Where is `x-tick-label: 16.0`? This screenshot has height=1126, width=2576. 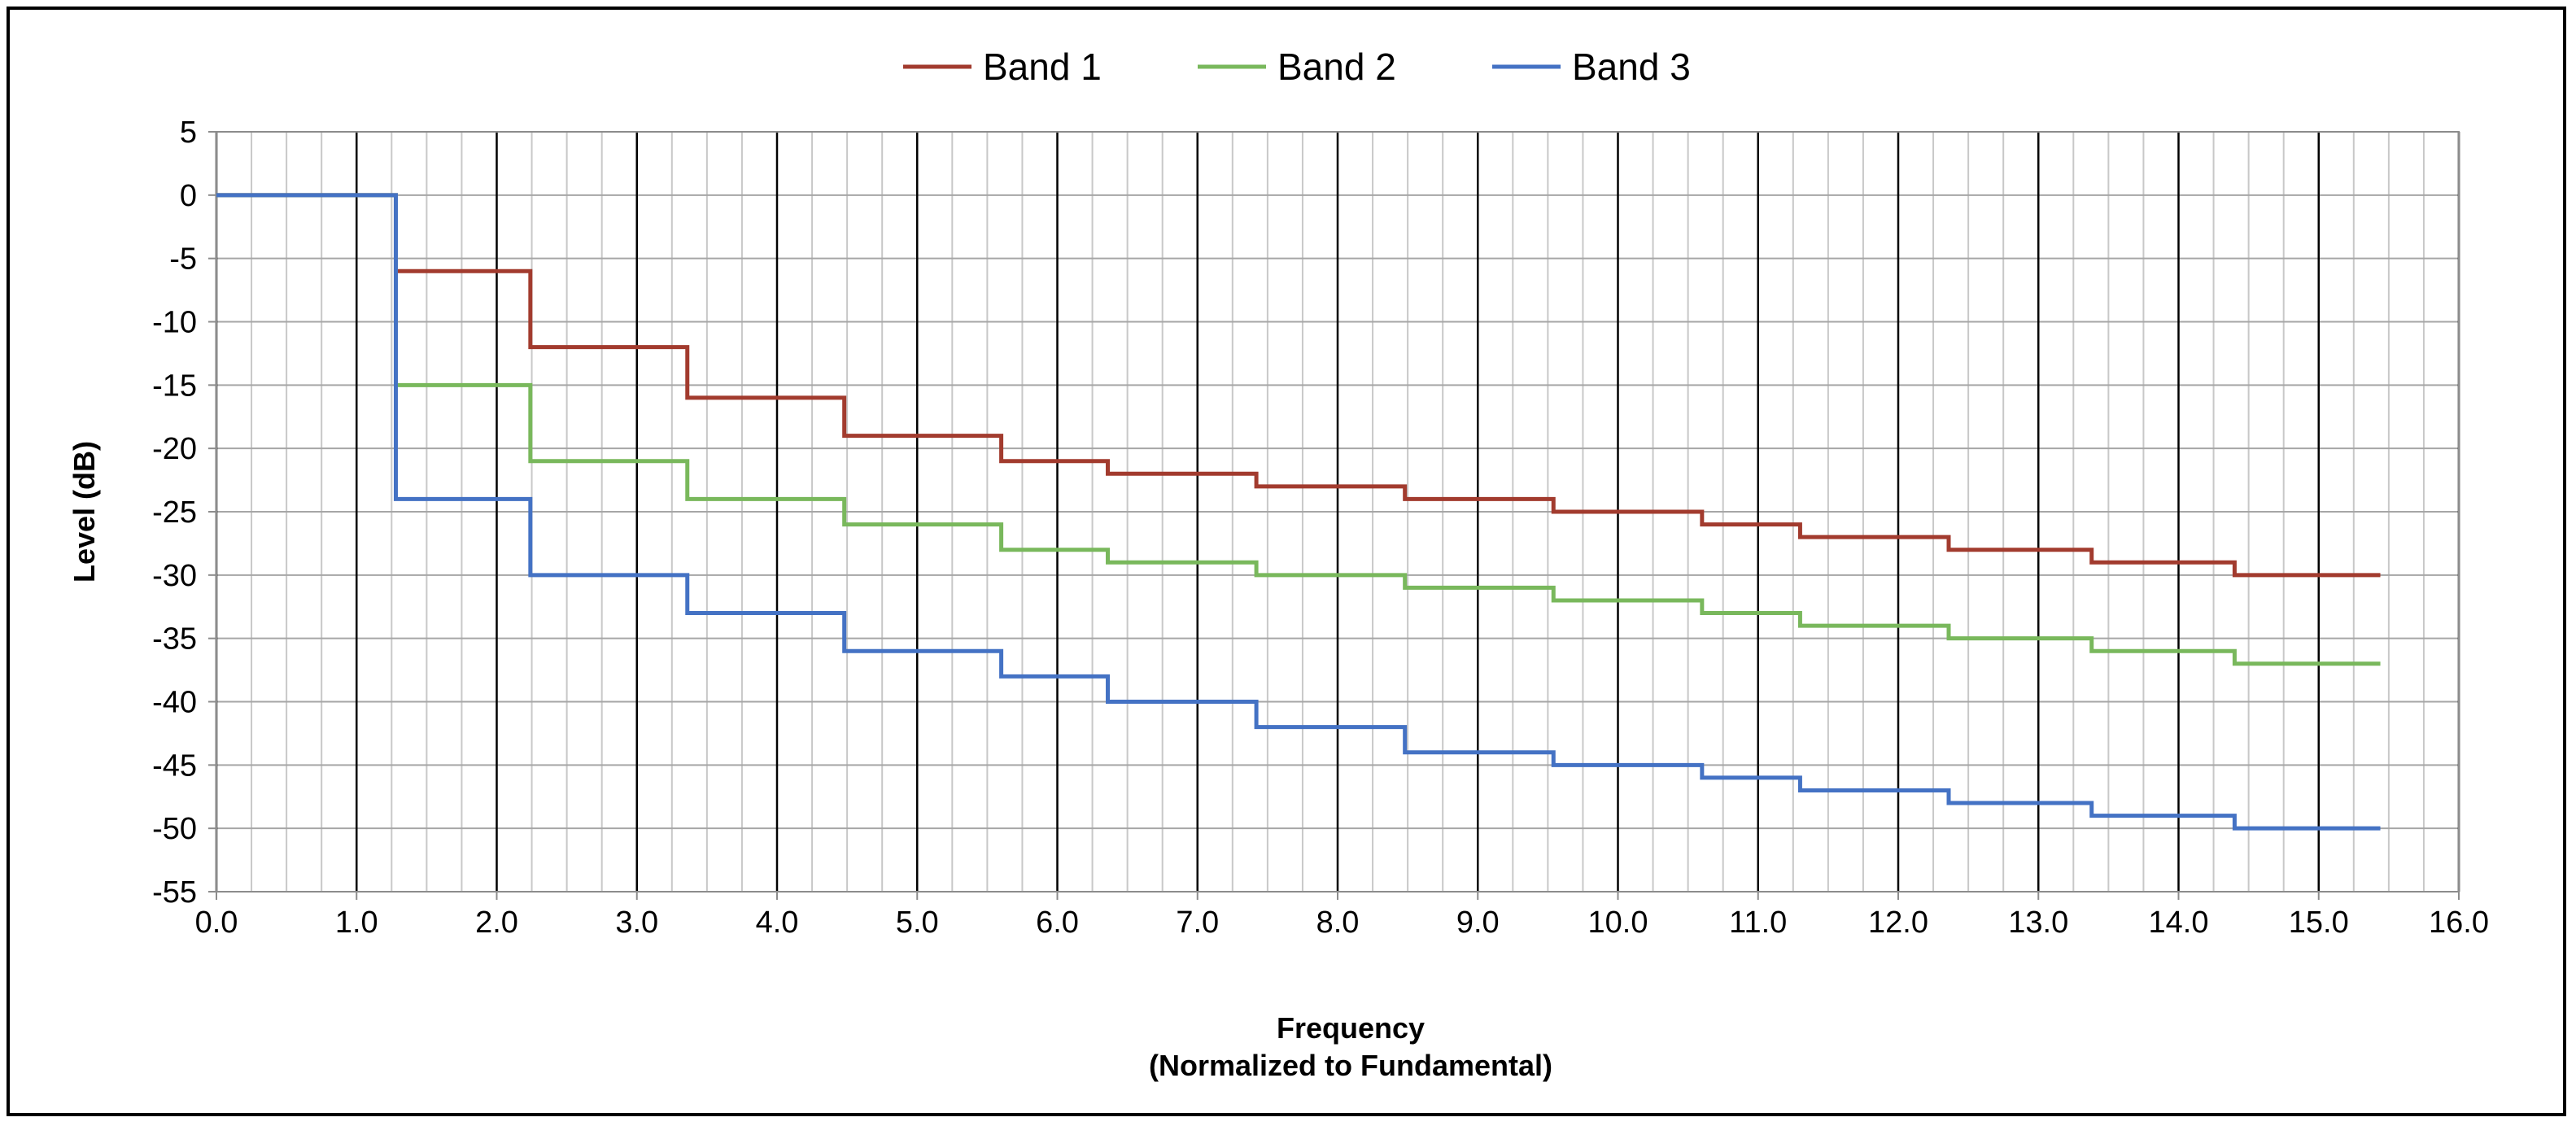
x-tick-label: 16.0 is located at coordinates (2459, 923).